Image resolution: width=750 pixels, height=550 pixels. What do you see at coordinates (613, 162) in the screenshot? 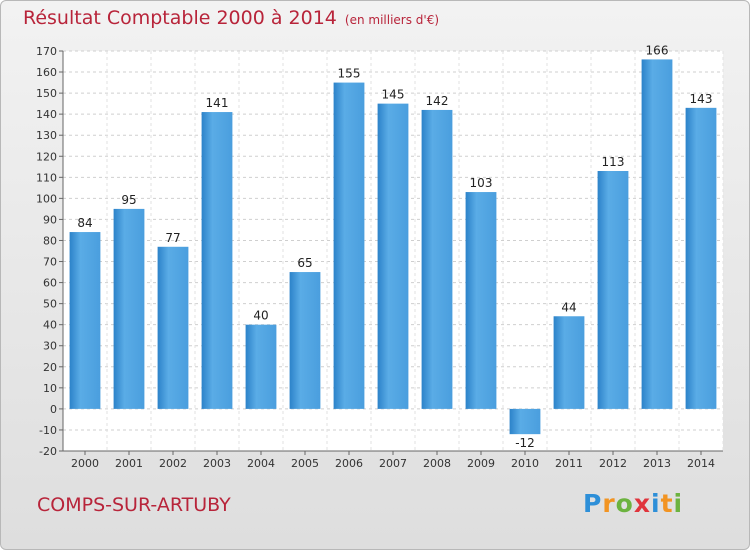
I see `bar-value-label: 113` at bounding box center [613, 162].